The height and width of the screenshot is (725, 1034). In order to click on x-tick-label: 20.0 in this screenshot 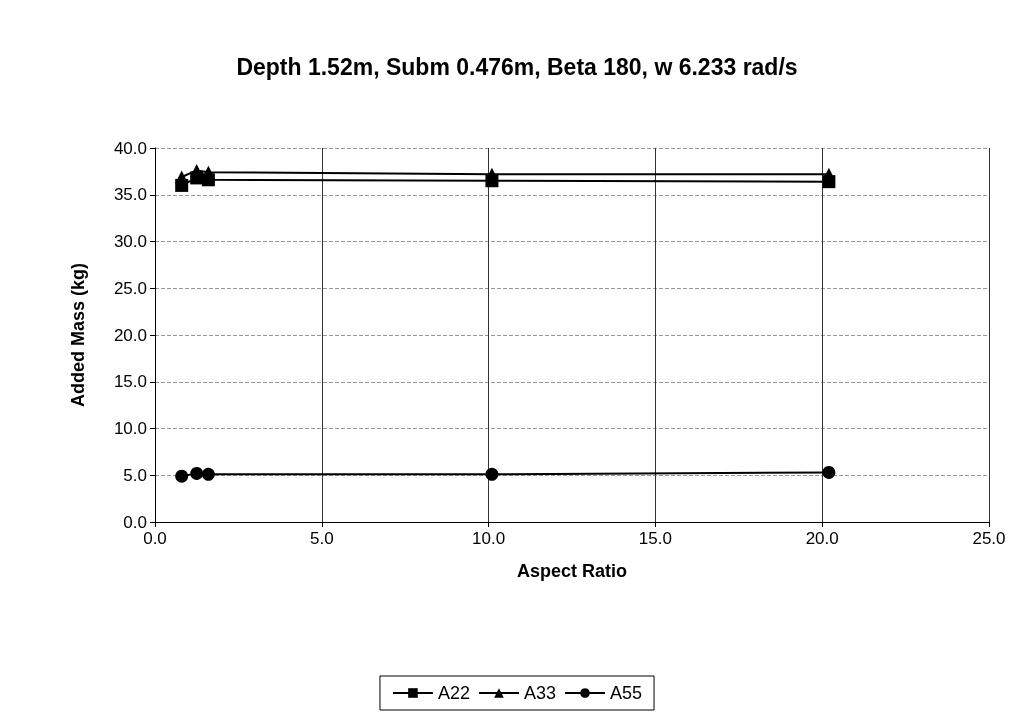, I will do `click(822, 538)`.